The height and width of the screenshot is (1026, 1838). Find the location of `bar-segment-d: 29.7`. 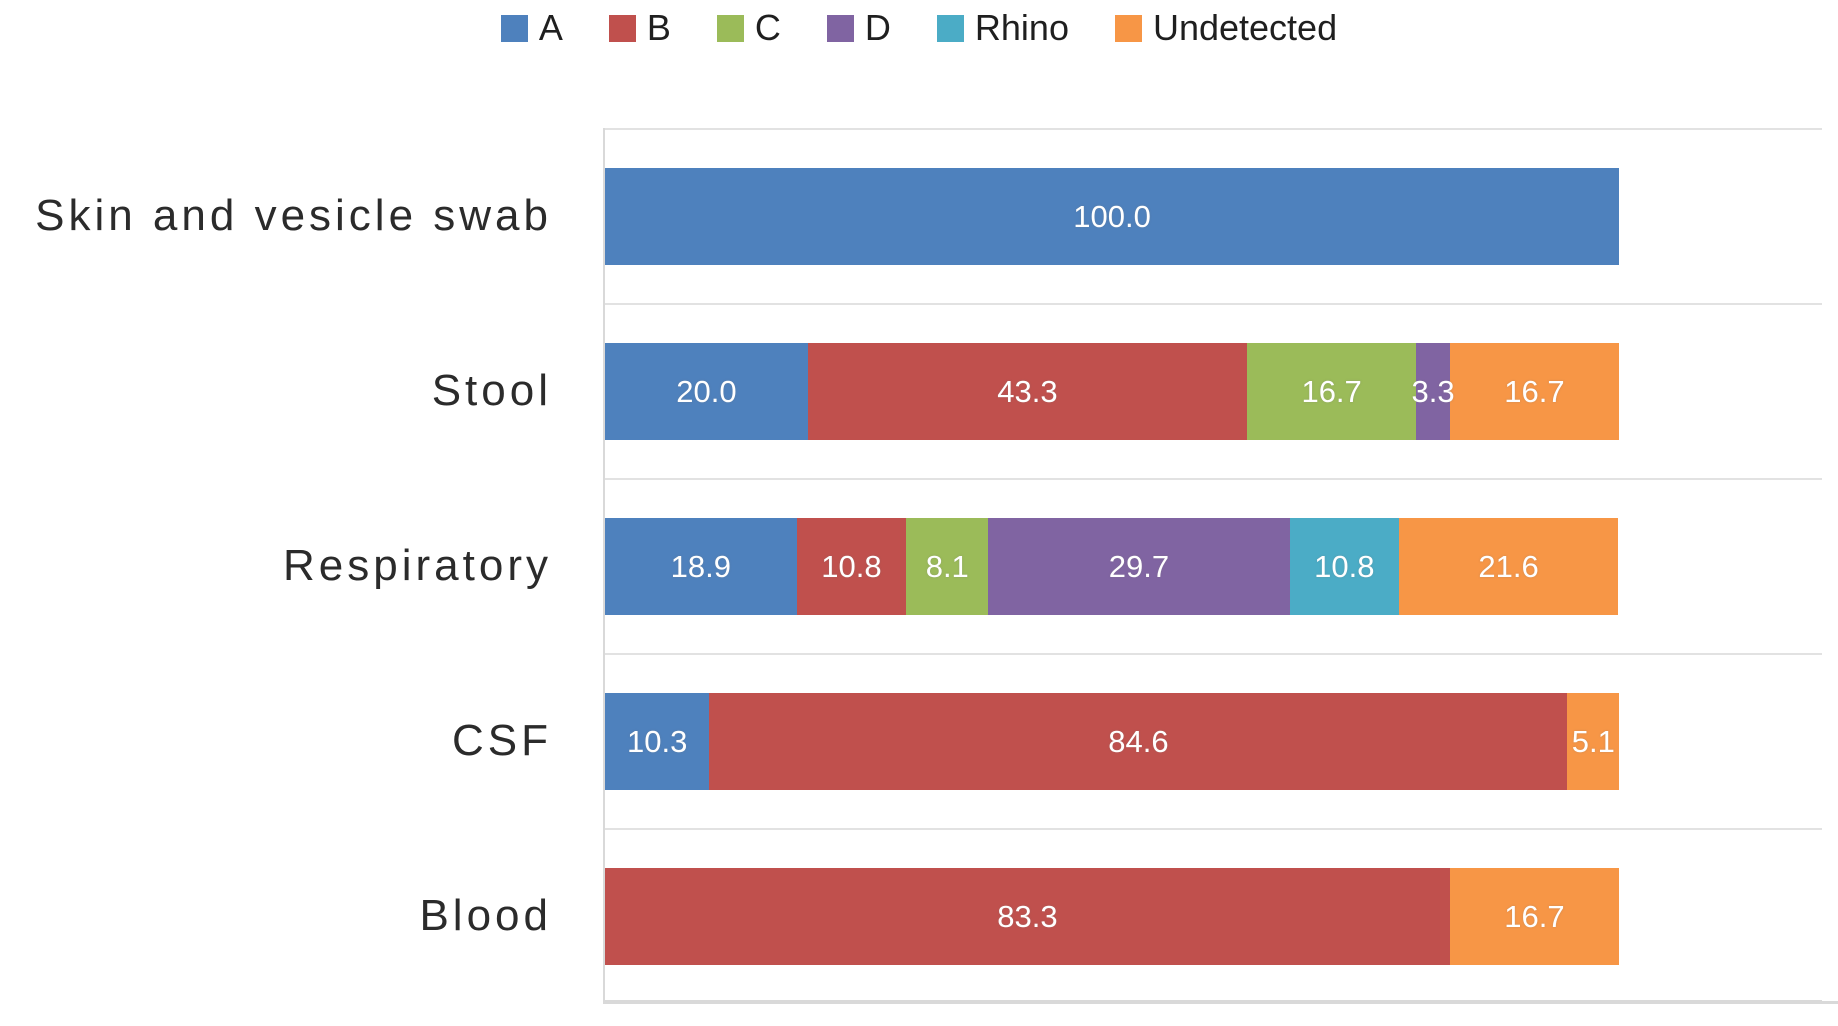

bar-segment-d: 29.7 is located at coordinates (1139, 566).